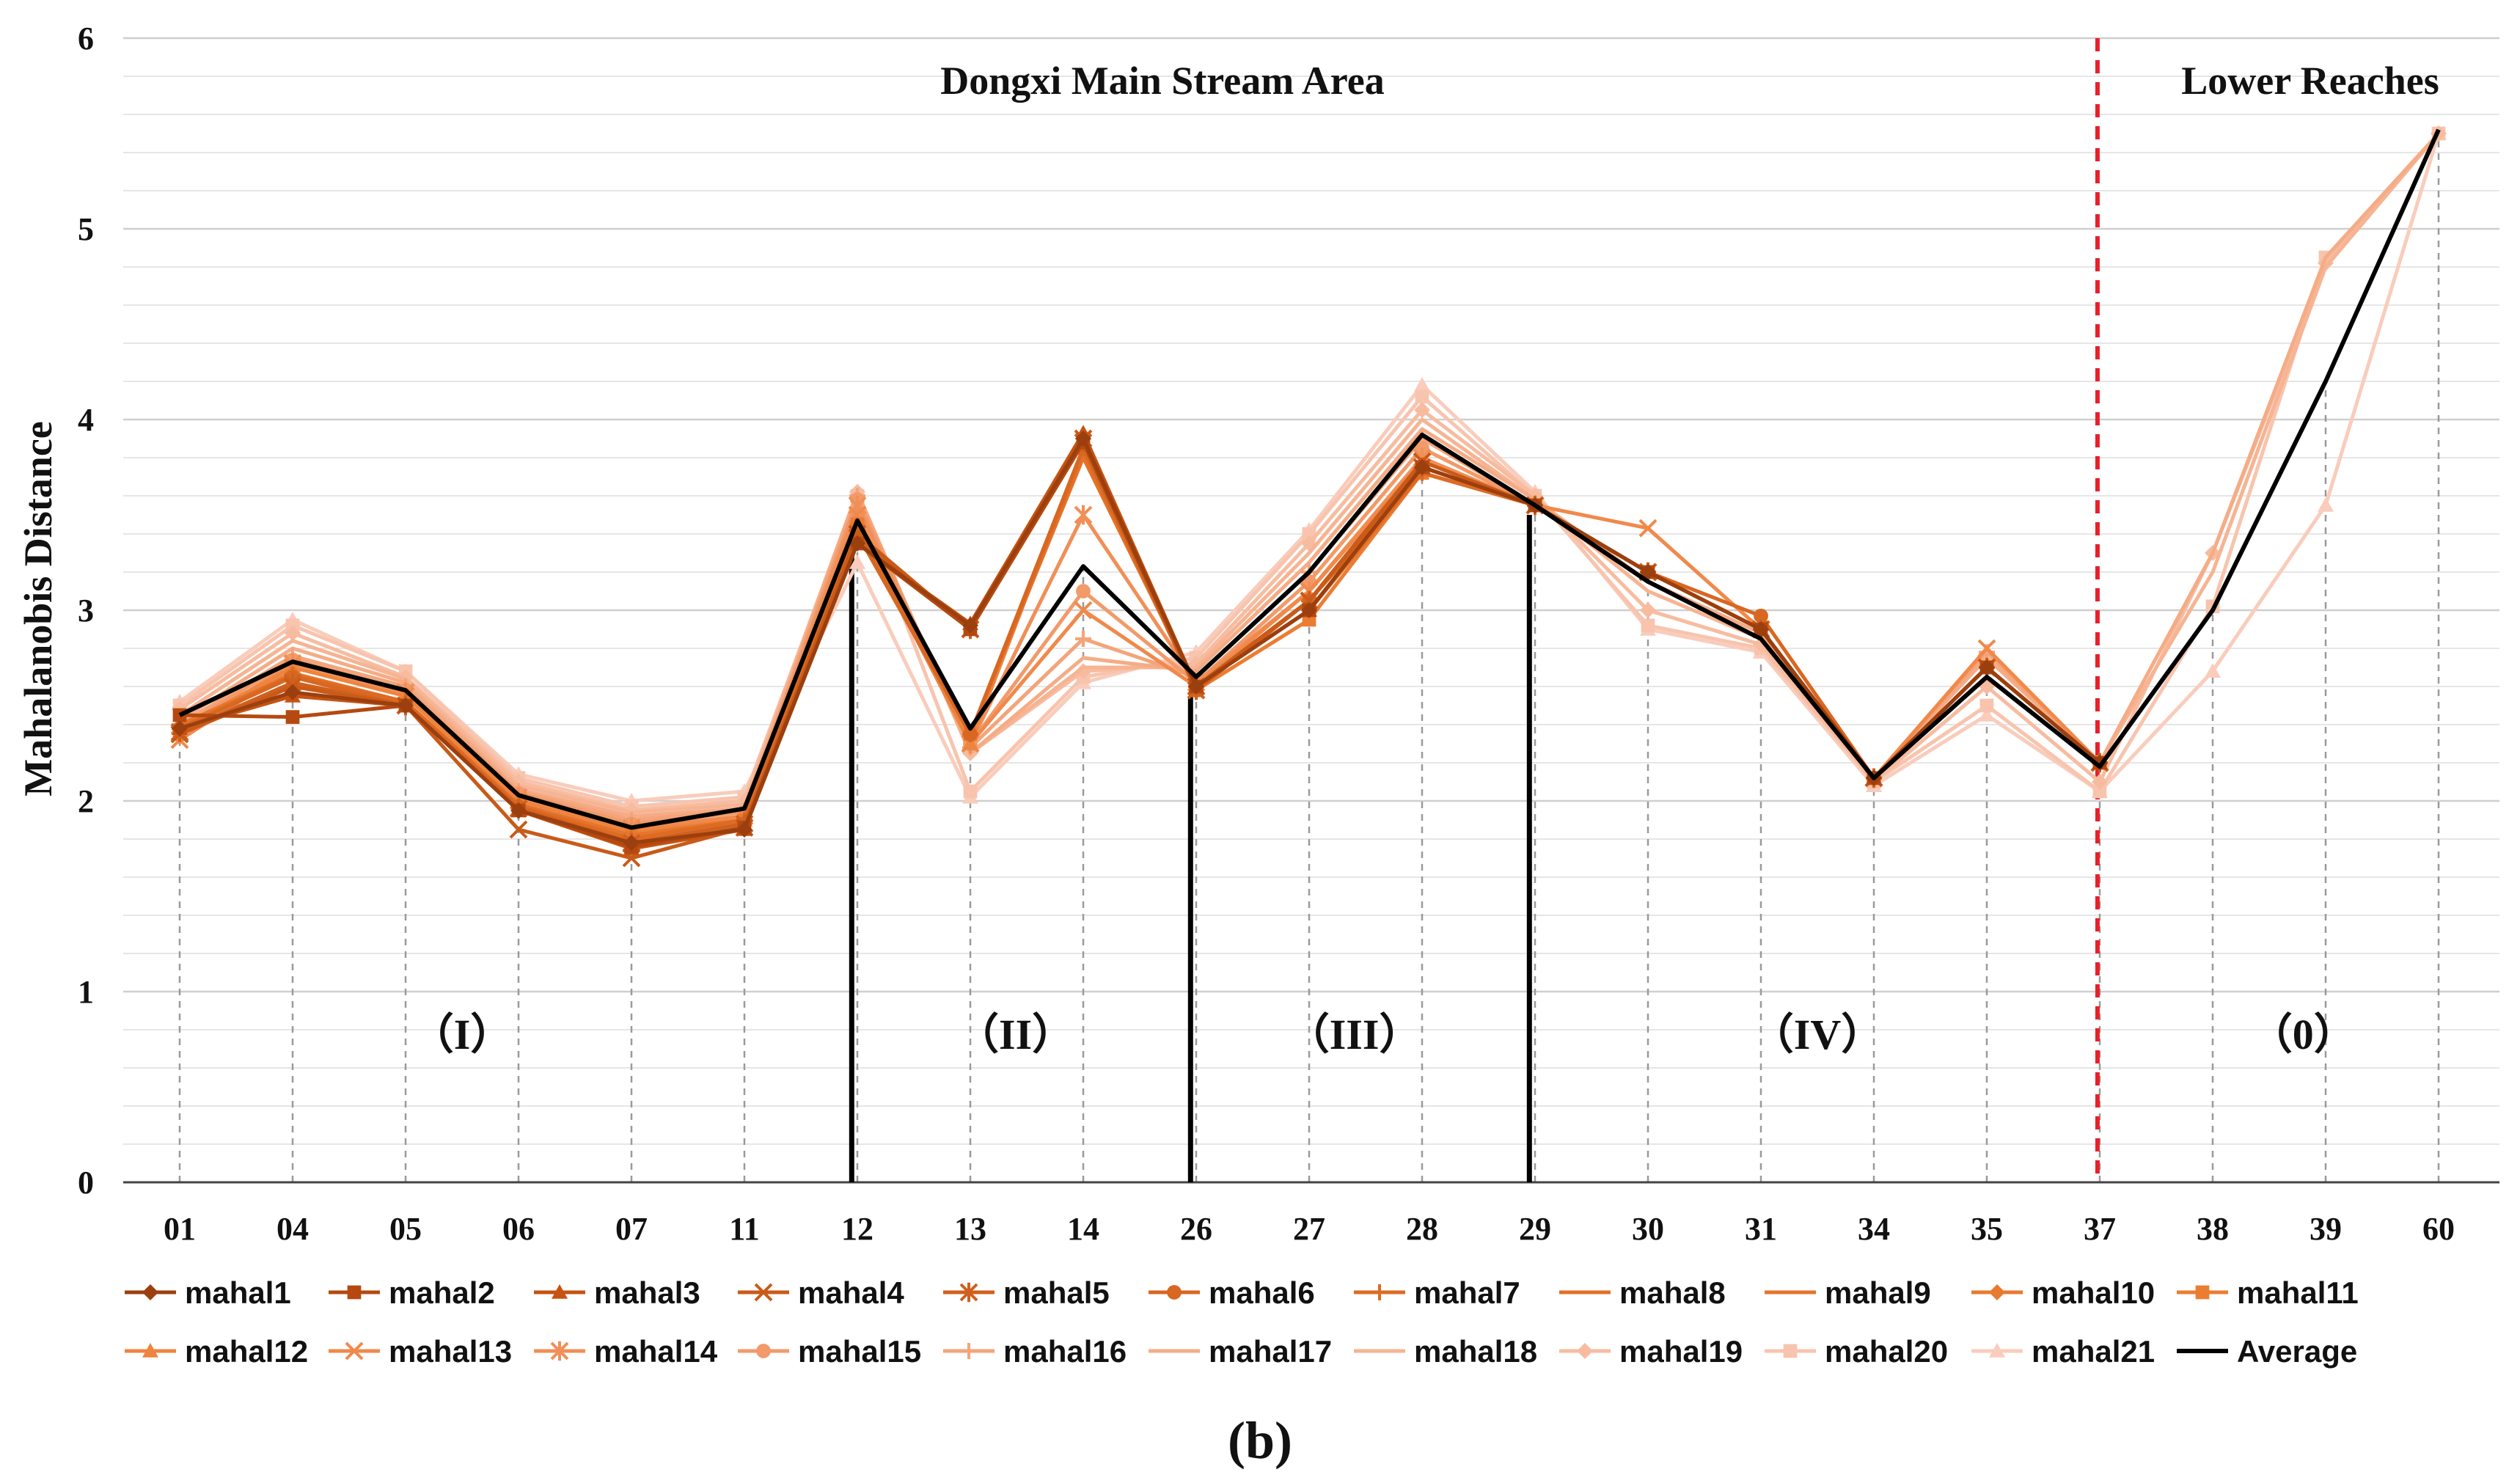 Image resolution: width=2520 pixels, height=1483 pixels. Describe the element at coordinates (857, 1229) in the screenshot. I see `x-tick-12: 12` at that location.